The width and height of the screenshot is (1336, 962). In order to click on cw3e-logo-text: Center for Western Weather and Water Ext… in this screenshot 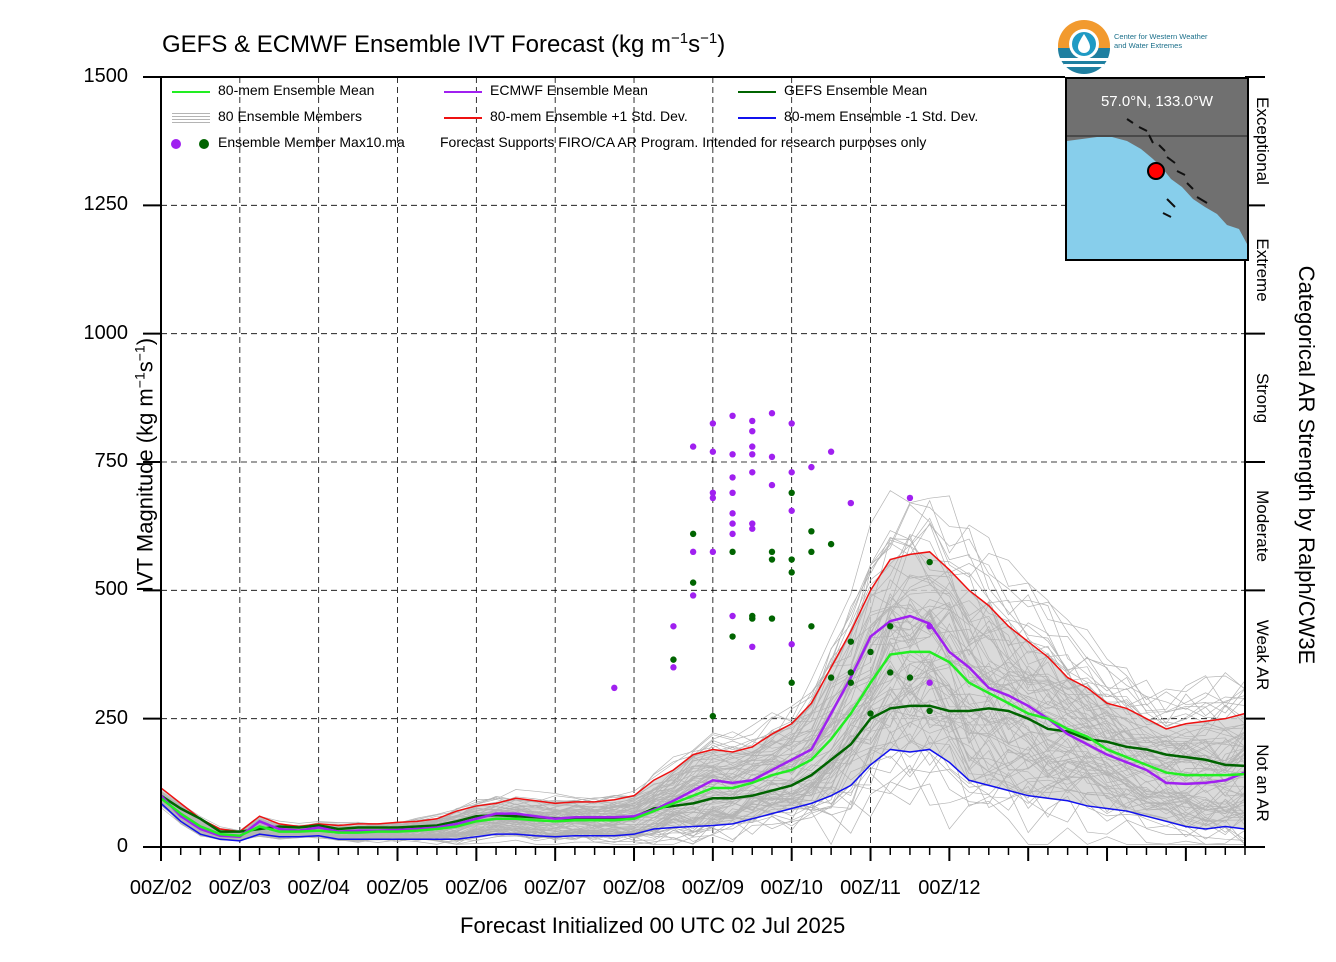, I will do `click(1179, 41)`.